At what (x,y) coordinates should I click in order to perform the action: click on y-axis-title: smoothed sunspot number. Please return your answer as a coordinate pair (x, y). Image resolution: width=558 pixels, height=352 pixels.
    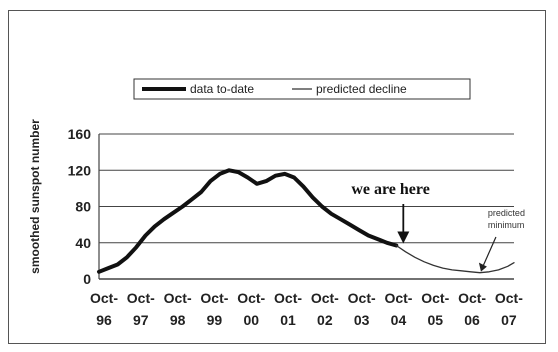
    Looking at the image, I should click on (35, 196).